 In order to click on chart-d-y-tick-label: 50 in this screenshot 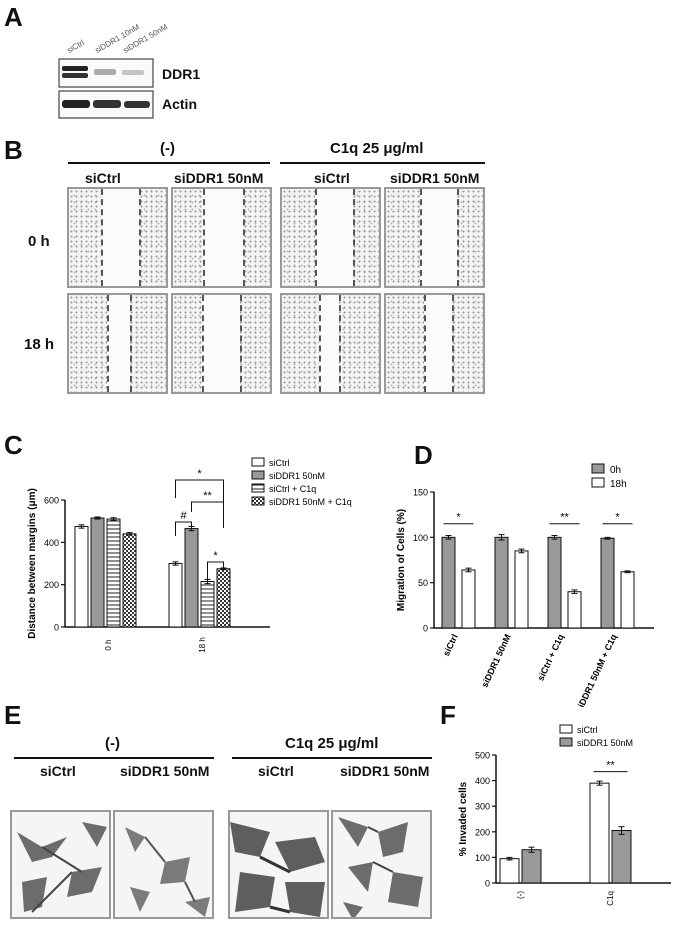, I will do `click(423, 583)`.